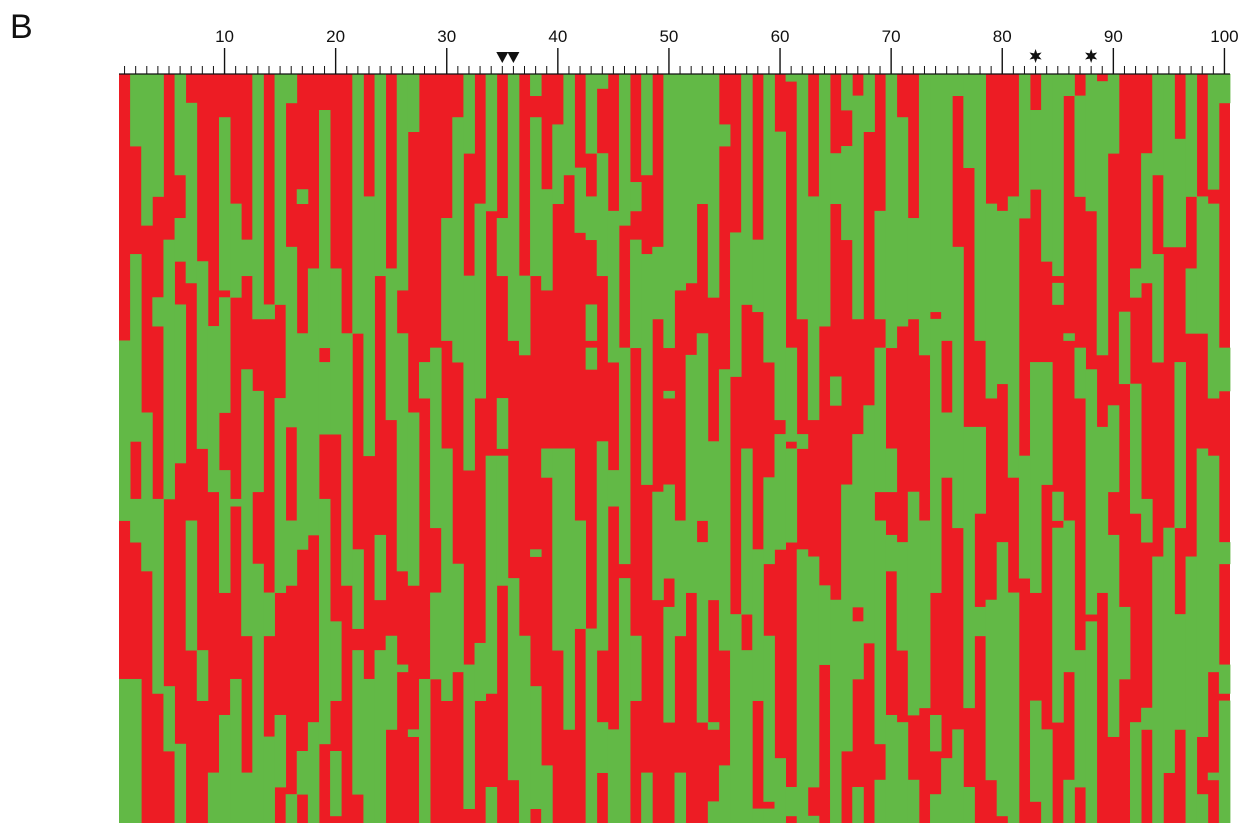  What do you see at coordinates (513, 57) in the screenshot?
I see `triangle-marker-icon` at bounding box center [513, 57].